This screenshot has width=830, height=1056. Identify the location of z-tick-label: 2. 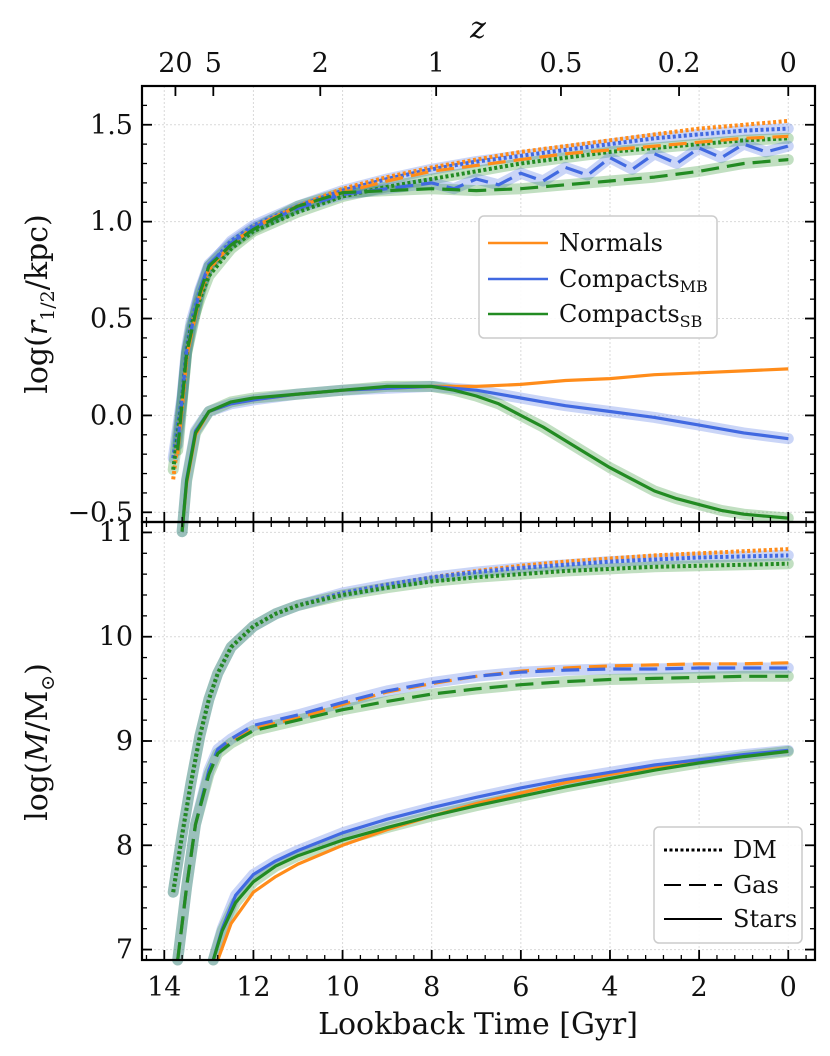
(320, 63).